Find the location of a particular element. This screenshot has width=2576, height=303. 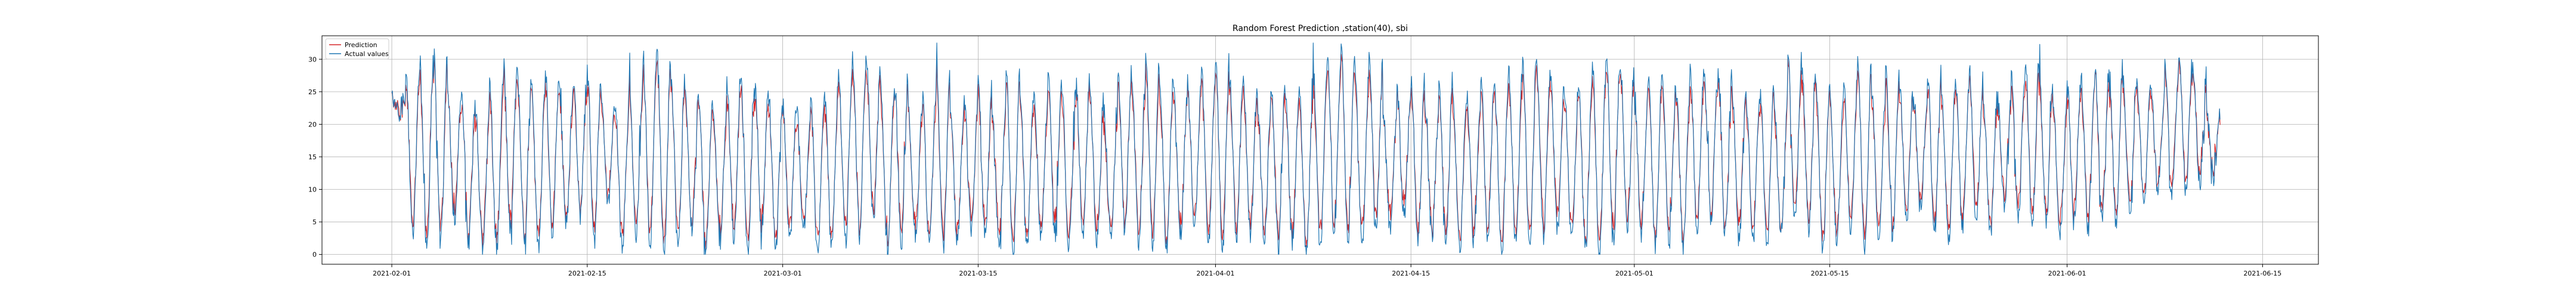

y-tick-label: 0 is located at coordinates (315, 255).